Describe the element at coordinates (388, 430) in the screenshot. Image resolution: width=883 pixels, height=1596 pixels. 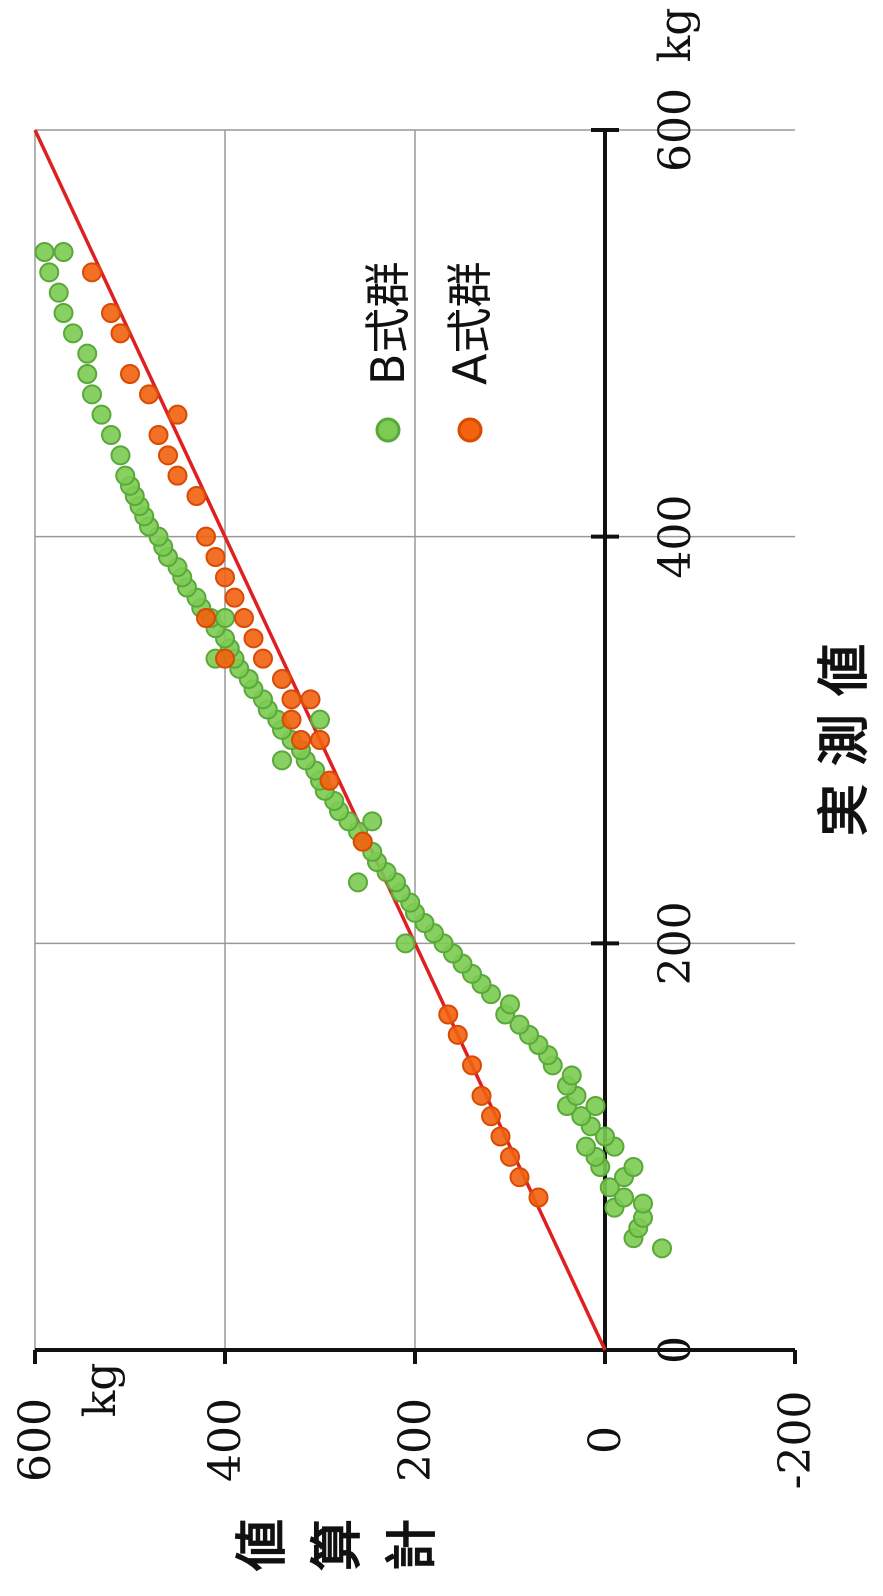
I see `legend-item-b-marker` at that location.